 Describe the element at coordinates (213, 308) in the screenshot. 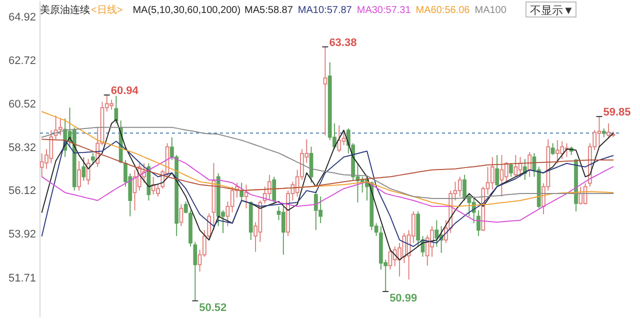

I see `annotation: 50.52` at that location.